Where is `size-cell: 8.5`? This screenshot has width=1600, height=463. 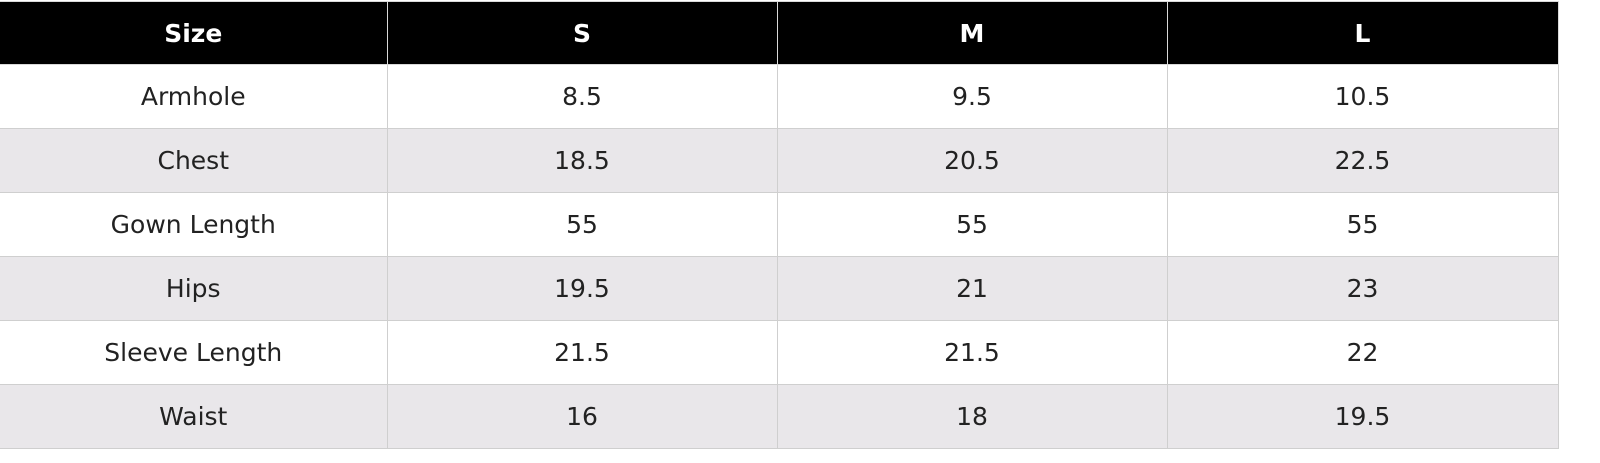 size-cell: 8.5 is located at coordinates (582, 96).